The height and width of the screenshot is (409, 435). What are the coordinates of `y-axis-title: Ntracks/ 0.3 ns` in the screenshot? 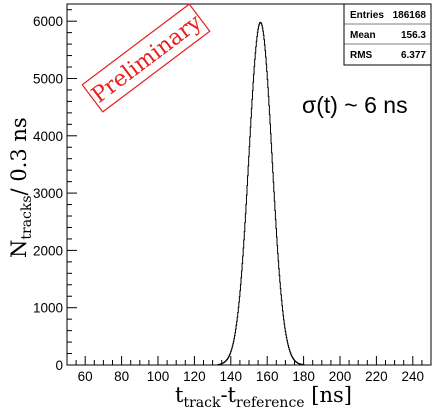 It's located at (21, 187).